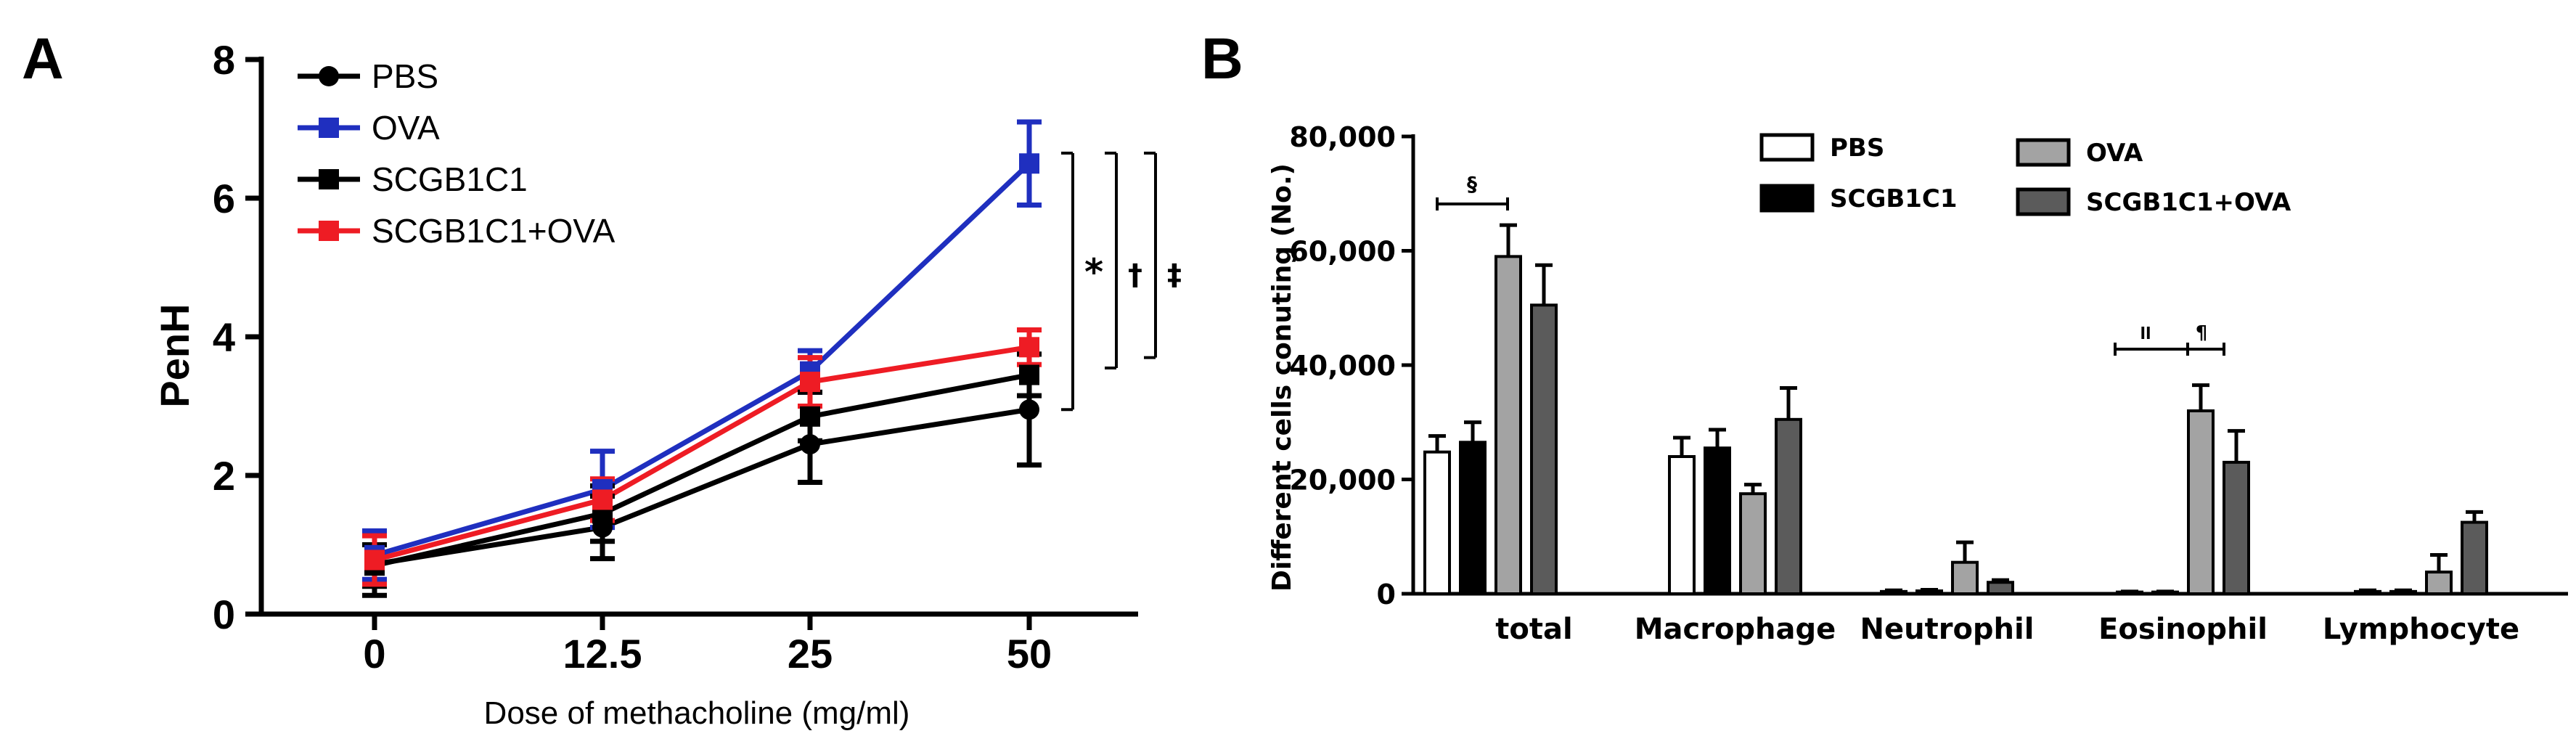  I want to click on panel-b-significance: § ll ¶, so click(1831, 264).